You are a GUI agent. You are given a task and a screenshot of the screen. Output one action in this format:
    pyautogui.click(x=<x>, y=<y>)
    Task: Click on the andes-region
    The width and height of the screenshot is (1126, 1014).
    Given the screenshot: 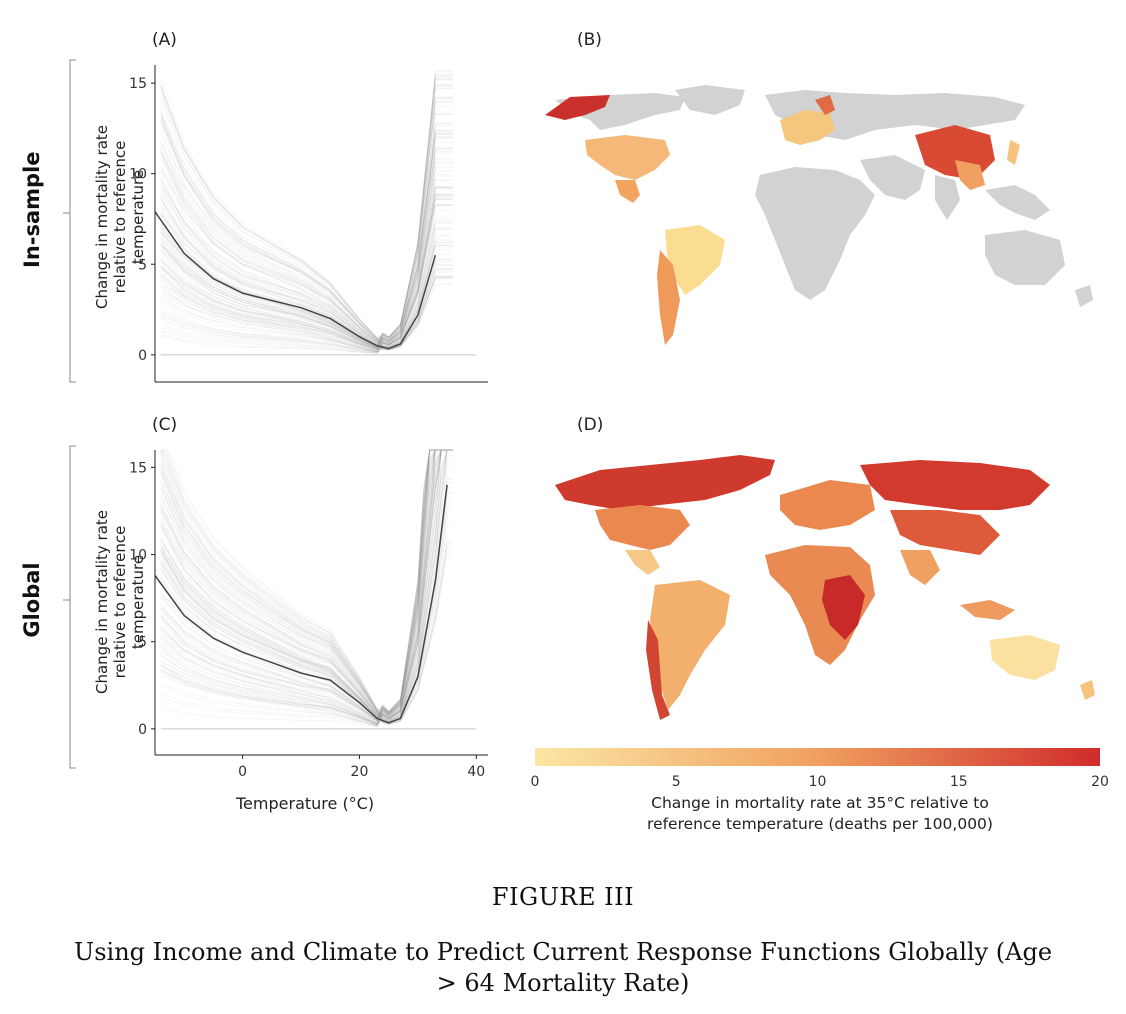 What is the action you would take?
    pyautogui.click(x=658, y=670)
    